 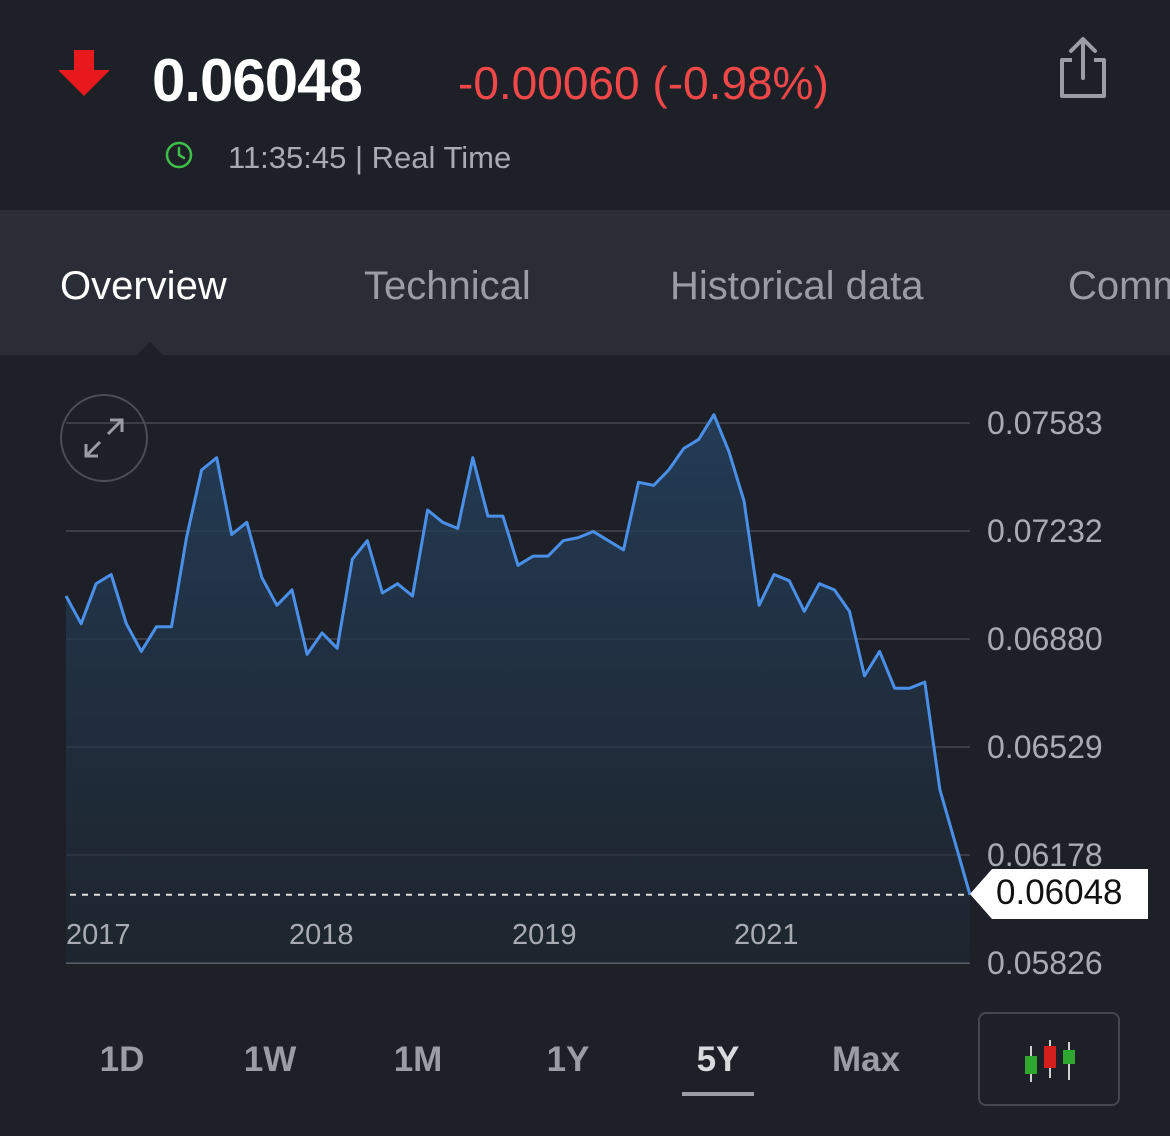 What do you see at coordinates (544, 935) in the screenshot?
I see `x-tick-label: 2019` at bounding box center [544, 935].